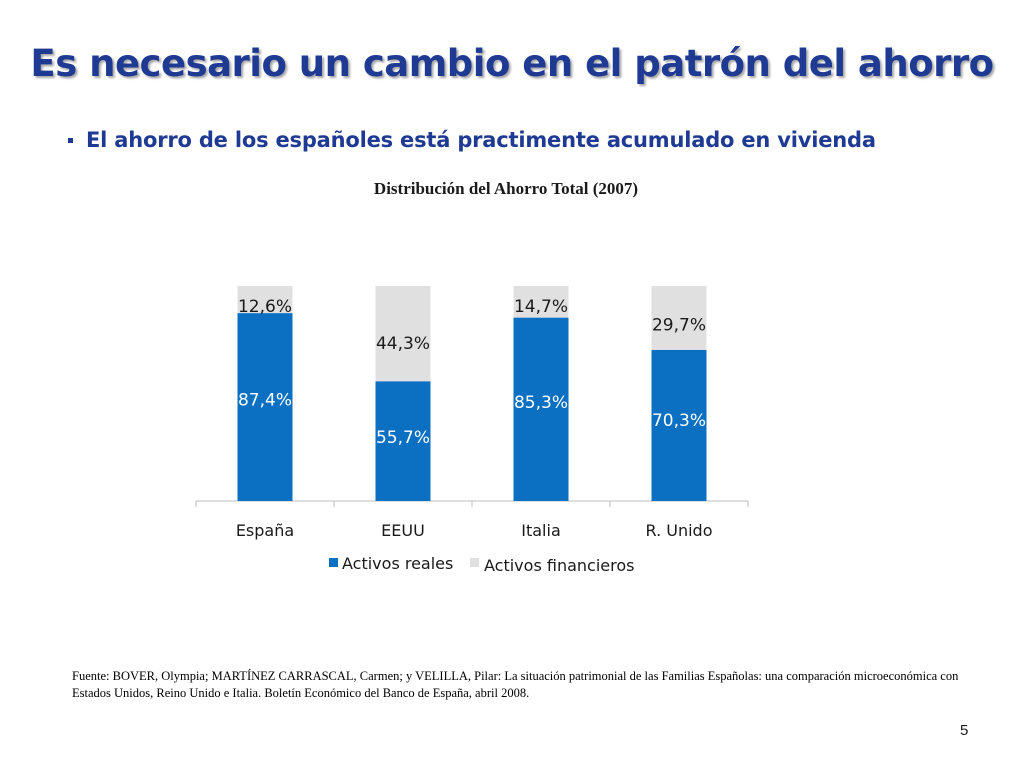 The image size is (1024, 768). Describe the element at coordinates (265, 401) in the screenshot. I see `data-label-activos-reales-espana: 87,4%` at that location.